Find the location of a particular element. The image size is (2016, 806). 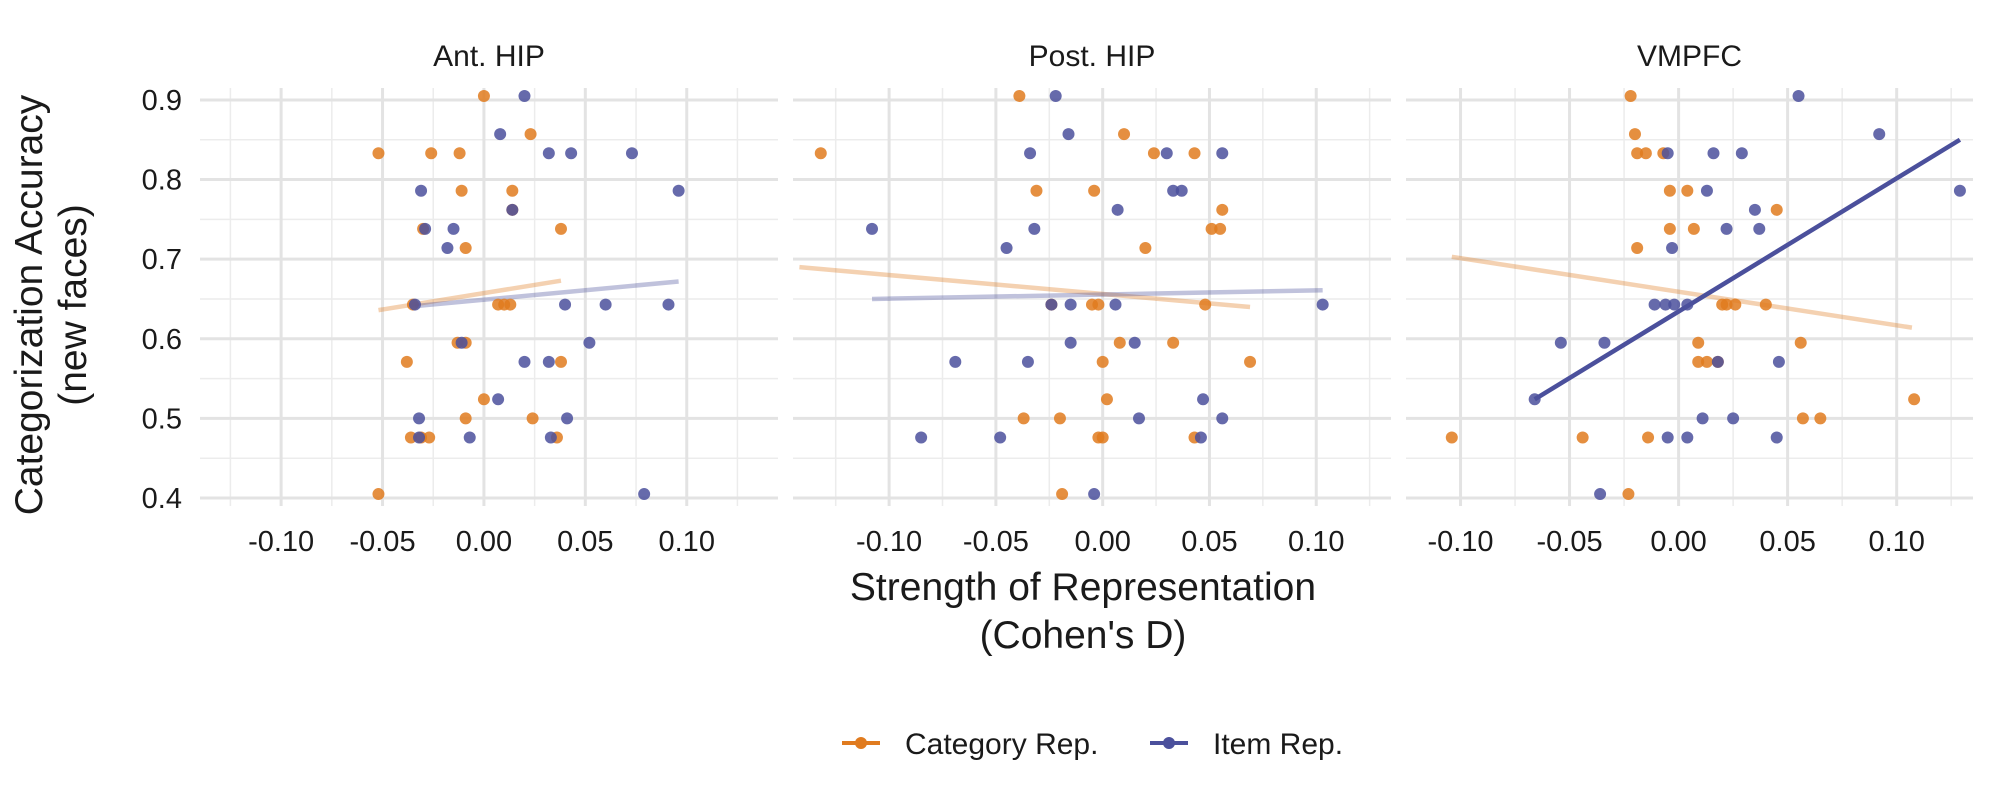

y-tick-label: 0.7 is located at coordinates (162, 260).